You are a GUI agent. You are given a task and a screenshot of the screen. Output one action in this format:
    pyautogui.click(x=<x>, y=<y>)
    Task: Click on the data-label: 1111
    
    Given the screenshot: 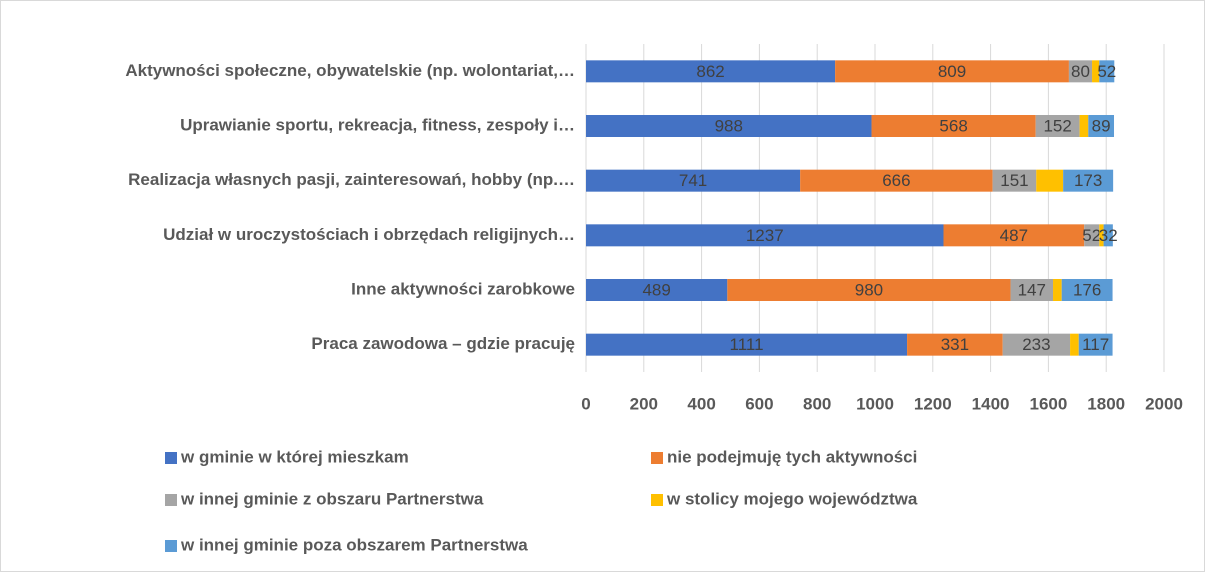 What is the action you would take?
    pyautogui.click(x=747, y=344)
    